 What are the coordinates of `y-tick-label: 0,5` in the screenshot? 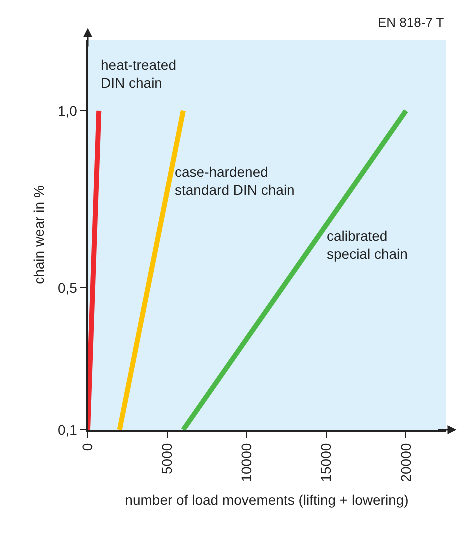 It's located at (68, 288).